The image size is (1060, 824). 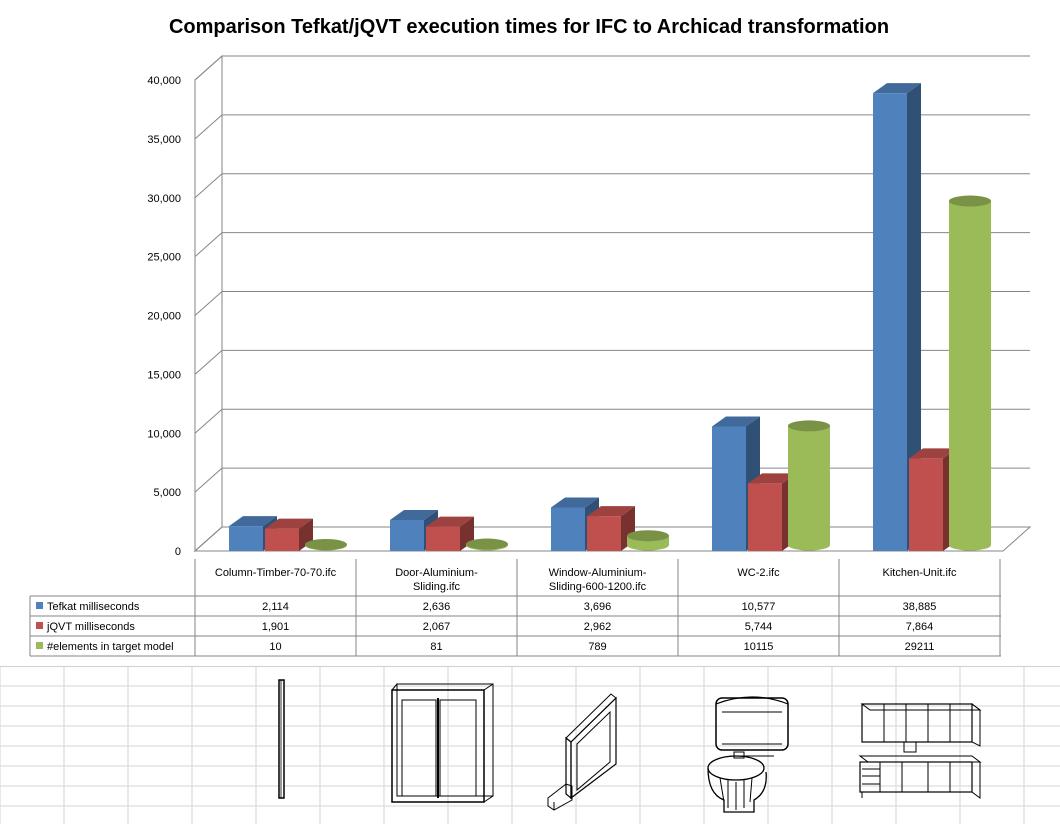 What do you see at coordinates (93, 607) in the screenshot?
I see `legend-label: Tefkat milliseconds` at bounding box center [93, 607].